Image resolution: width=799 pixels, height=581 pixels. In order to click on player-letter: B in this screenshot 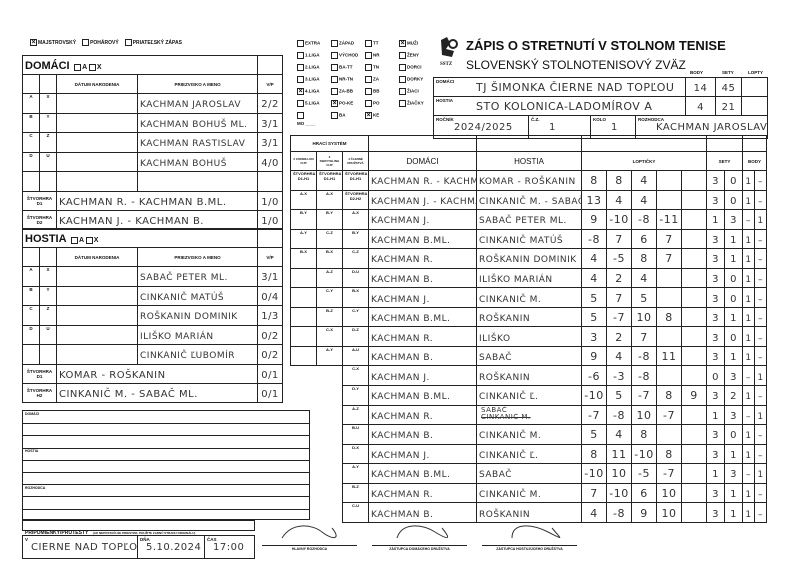, I will do `click(31, 116)`.